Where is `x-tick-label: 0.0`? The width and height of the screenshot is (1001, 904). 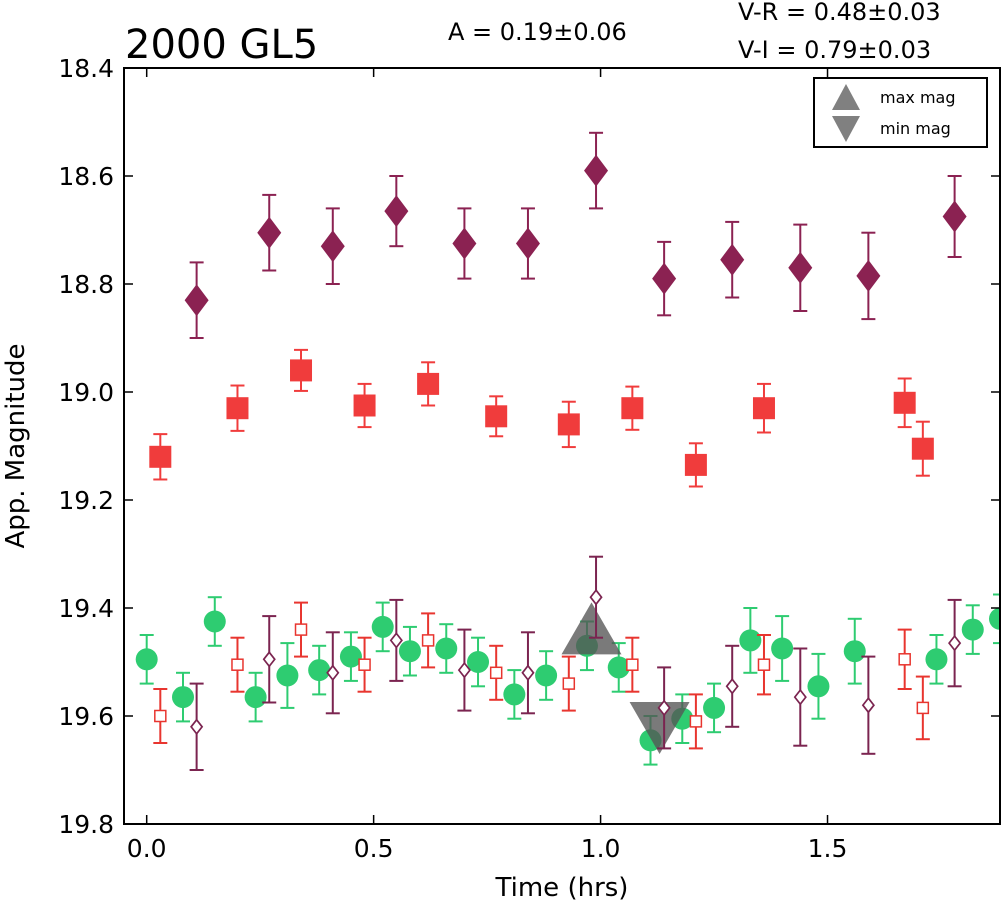 x-tick-label: 0.0 is located at coordinates (147, 848).